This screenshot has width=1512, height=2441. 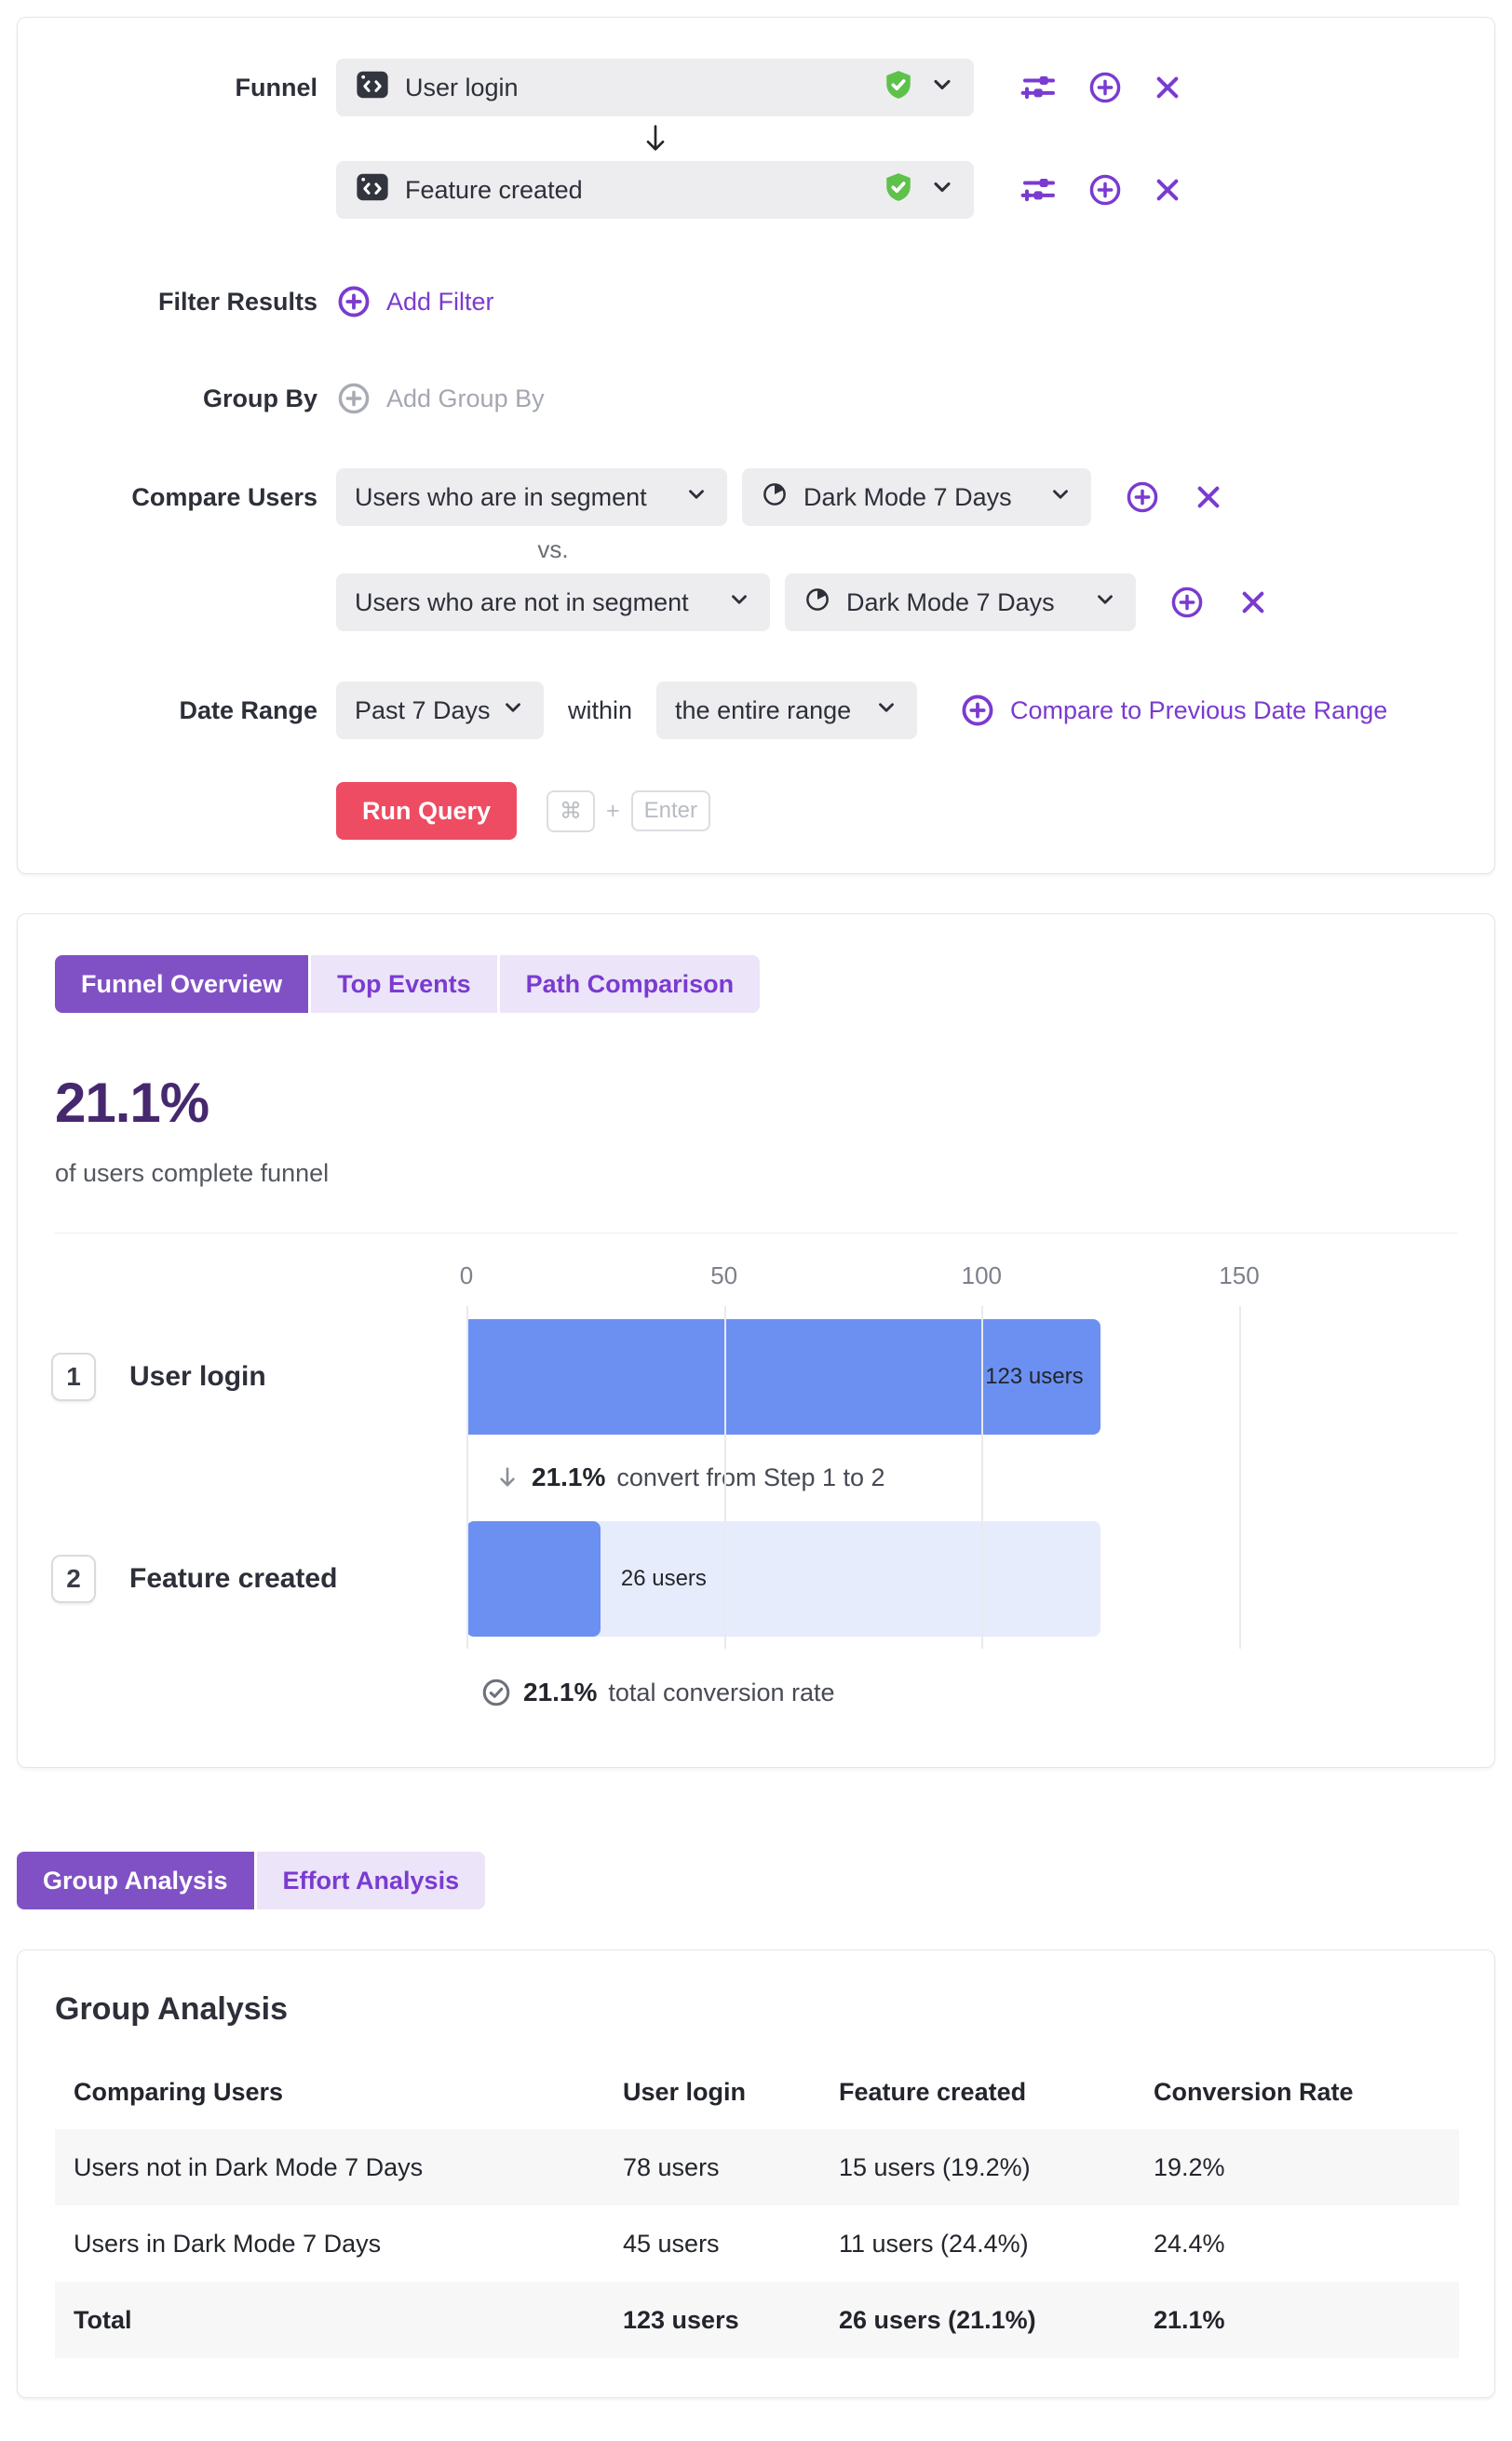 I want to click on step-2-remove-button, so click(x=1167, y=190).